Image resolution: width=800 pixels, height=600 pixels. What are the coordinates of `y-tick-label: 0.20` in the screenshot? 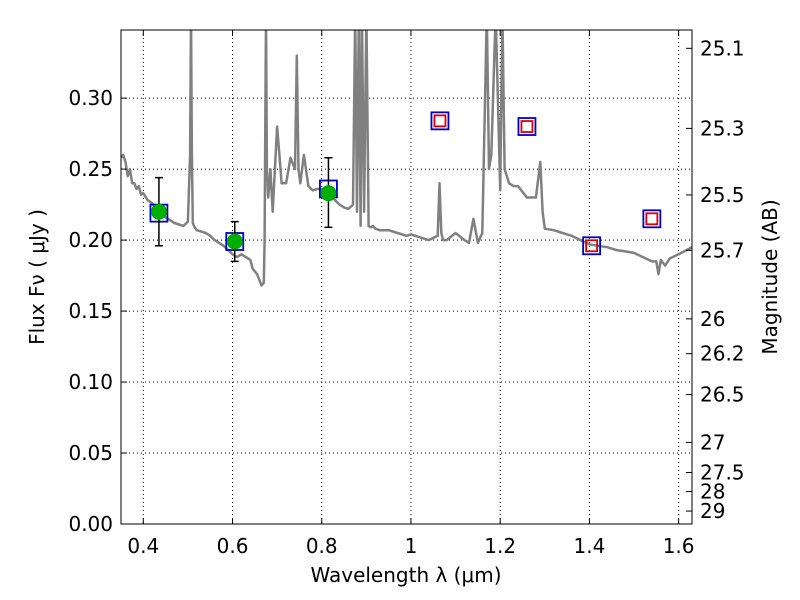 It's located at (90, 240).